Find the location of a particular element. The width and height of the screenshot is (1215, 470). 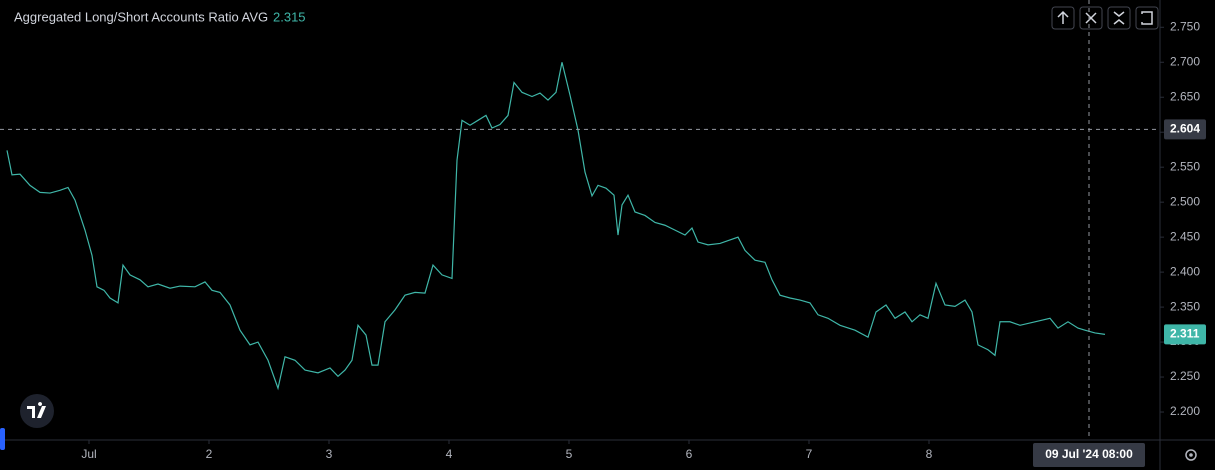

crosshair-y-box is located at coordinates (1185, 129).